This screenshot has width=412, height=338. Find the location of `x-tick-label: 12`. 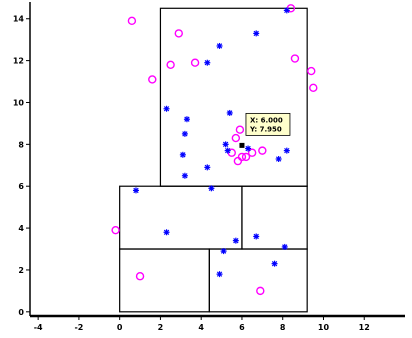

x-tick-label: 12 is located at coordinates (364, 327).